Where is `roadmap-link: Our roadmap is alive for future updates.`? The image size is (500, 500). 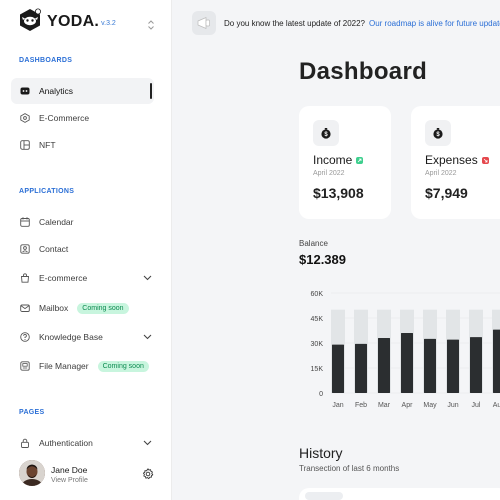 roadmap-link: Our roadmap is alive for future updates. is located at coordinates (434, 23).